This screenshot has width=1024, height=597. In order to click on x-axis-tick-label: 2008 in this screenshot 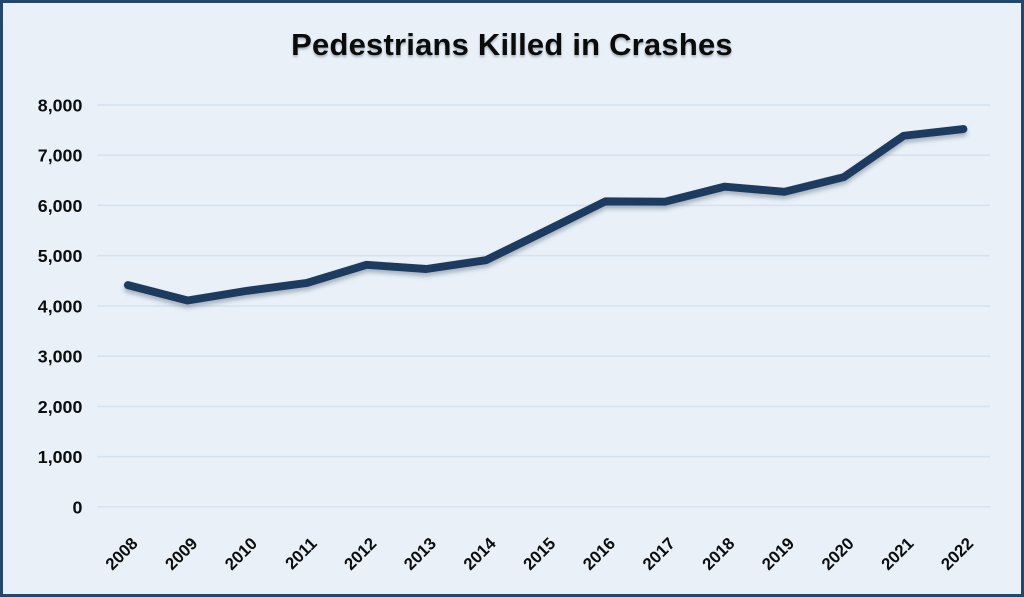, I will do `click(122, 554)`.